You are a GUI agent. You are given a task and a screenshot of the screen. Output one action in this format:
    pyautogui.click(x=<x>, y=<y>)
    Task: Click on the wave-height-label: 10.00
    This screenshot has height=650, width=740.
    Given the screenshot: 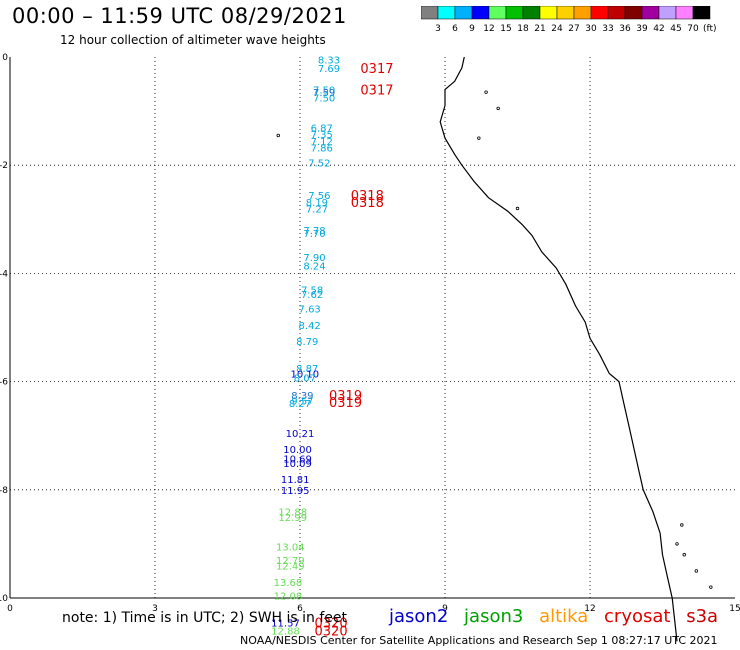 What is the action you would take?
    pyautogui.click(x=297, y=450)
    